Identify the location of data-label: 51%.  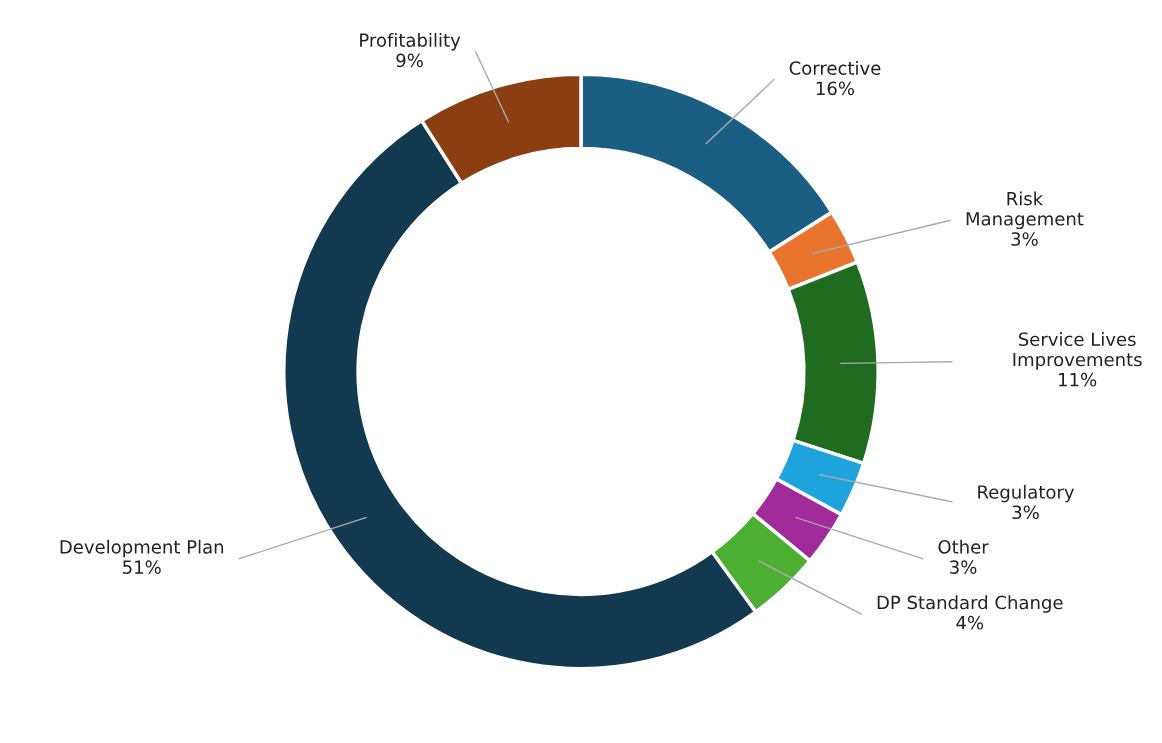
(142, 567).